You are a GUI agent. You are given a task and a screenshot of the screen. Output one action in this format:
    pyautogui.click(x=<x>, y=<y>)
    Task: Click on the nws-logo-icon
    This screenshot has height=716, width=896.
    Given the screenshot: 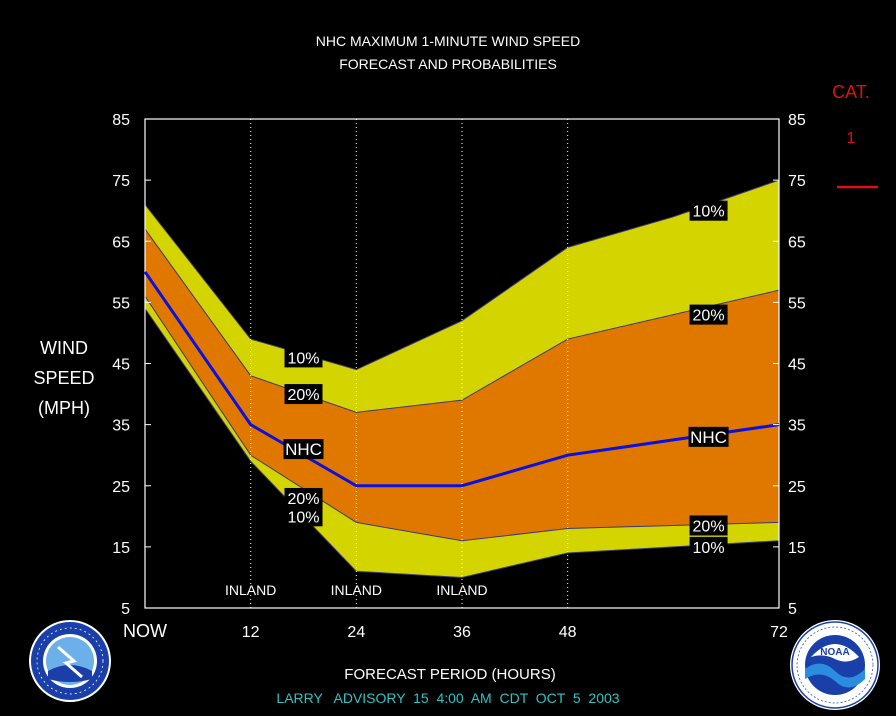 What is the action you would take?
    pyautogui.click(x=70, y=661)
    